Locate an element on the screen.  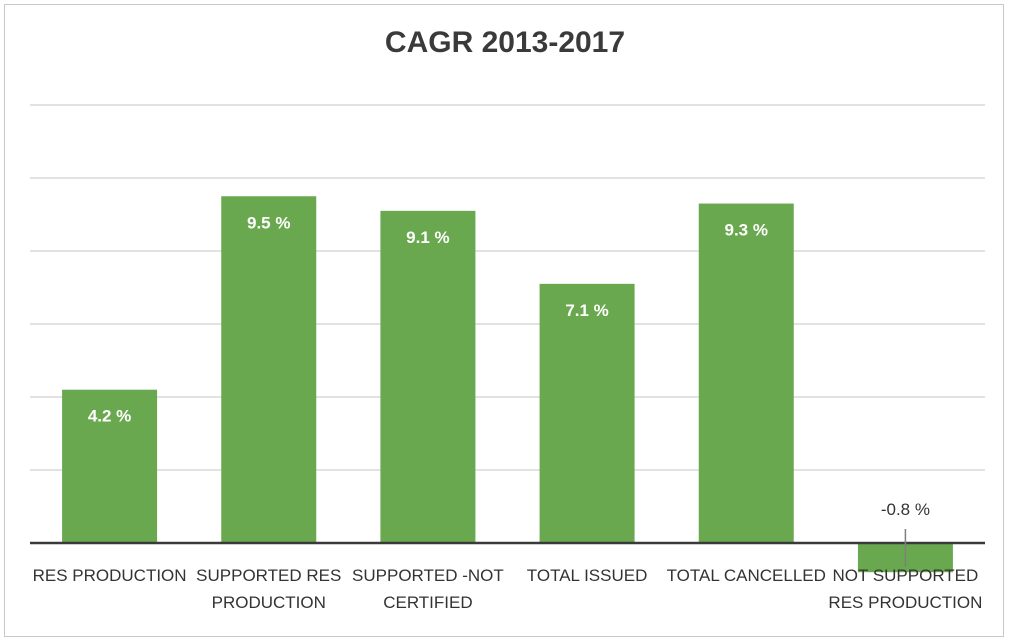
data-label: -0.8 % is located at coordinates (905, 509).